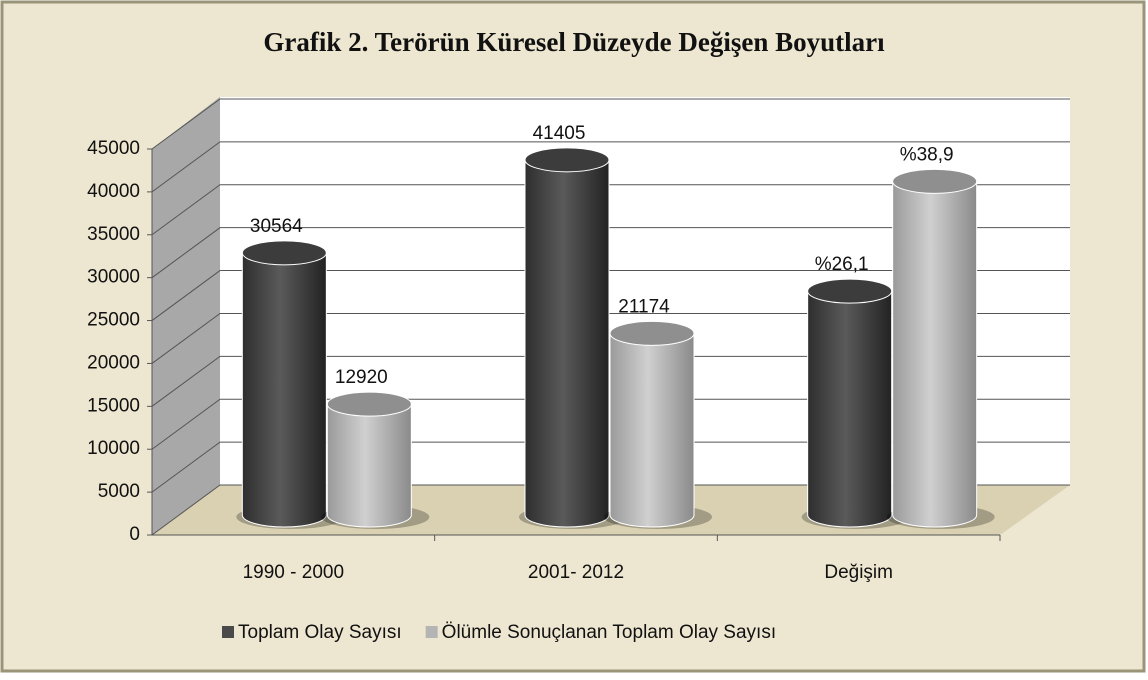 The image size is (1148, 680). I want to click on y-tick-label: 20000, so click(113, 362).